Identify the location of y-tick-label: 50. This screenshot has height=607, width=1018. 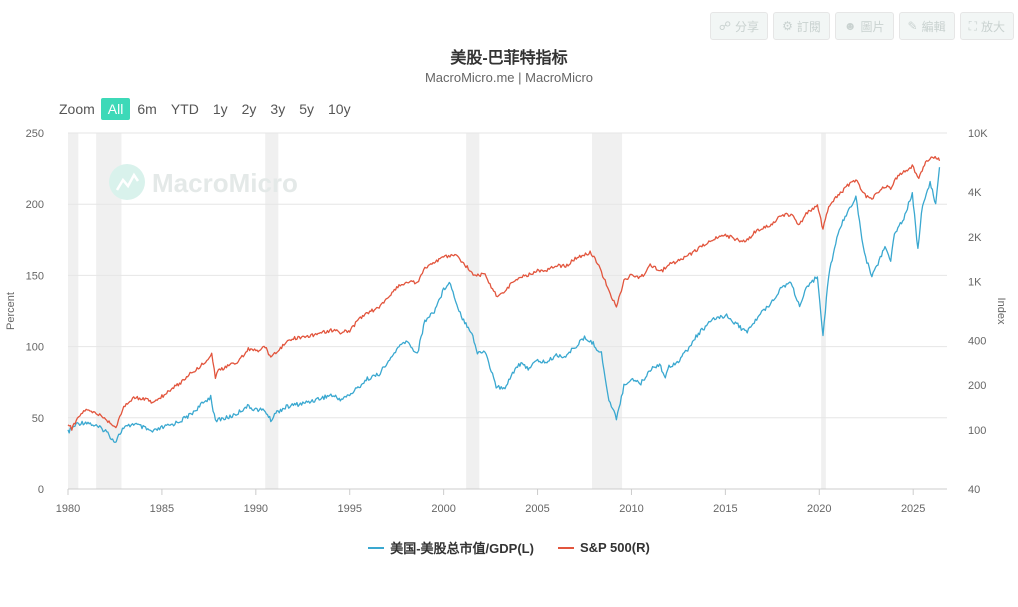
(38, 419).